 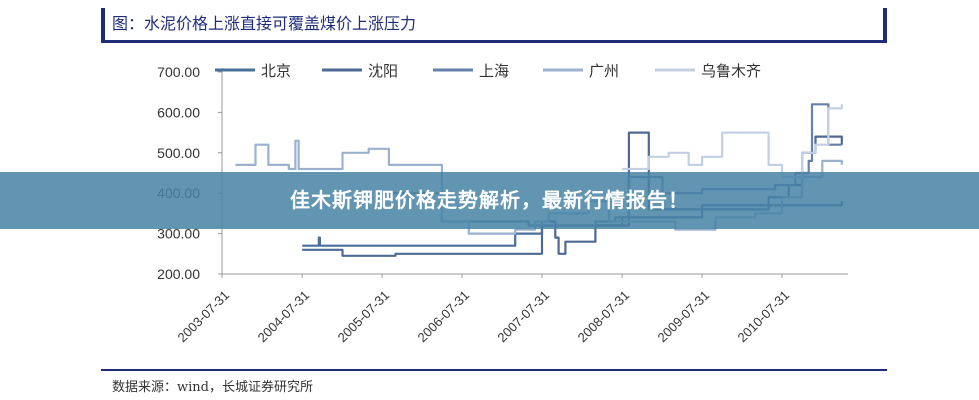 I want to click on source-divider, so click(x=494, y=370).